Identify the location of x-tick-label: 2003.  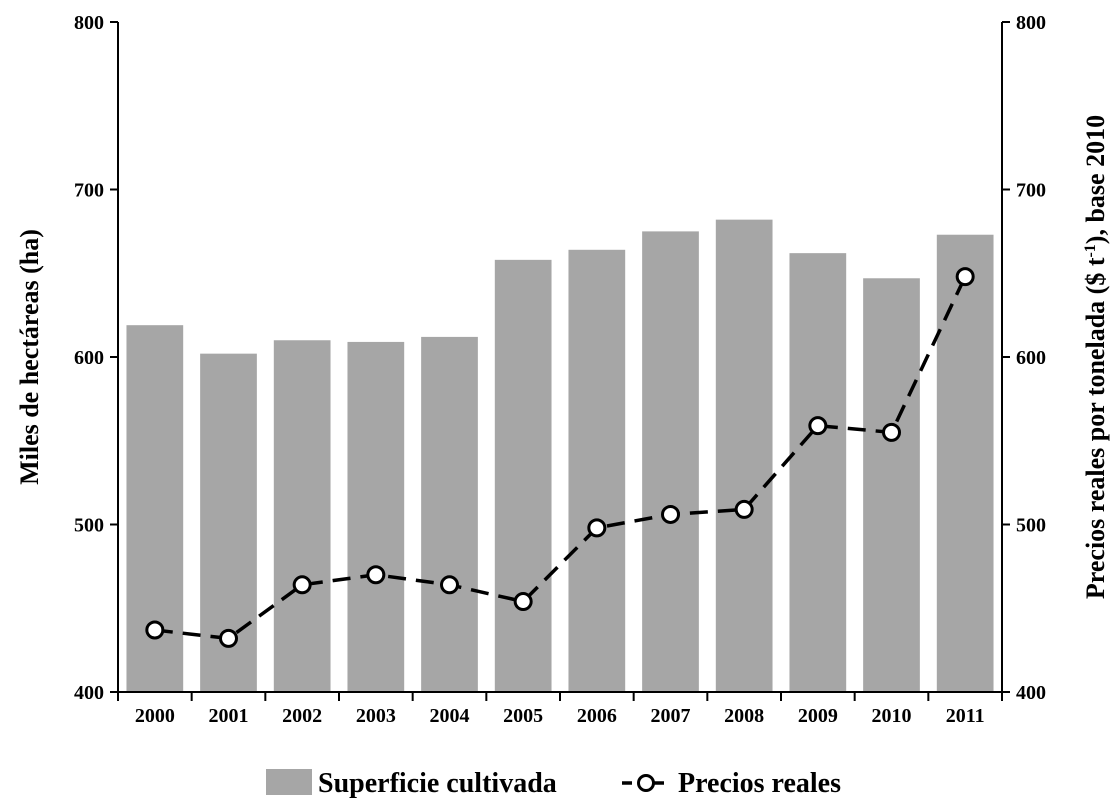
(376, 716).